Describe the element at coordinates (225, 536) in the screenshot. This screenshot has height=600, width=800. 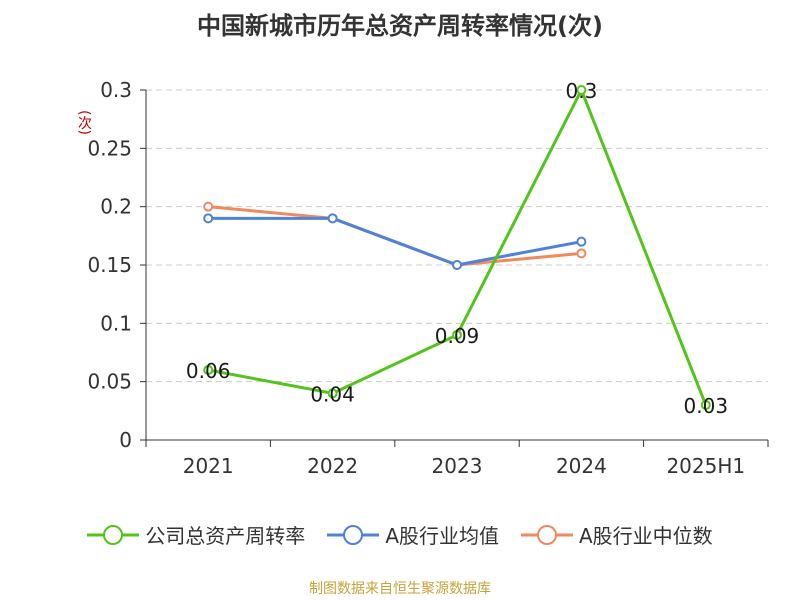
I see `legend-label: 公司总资产周转率` at that location.